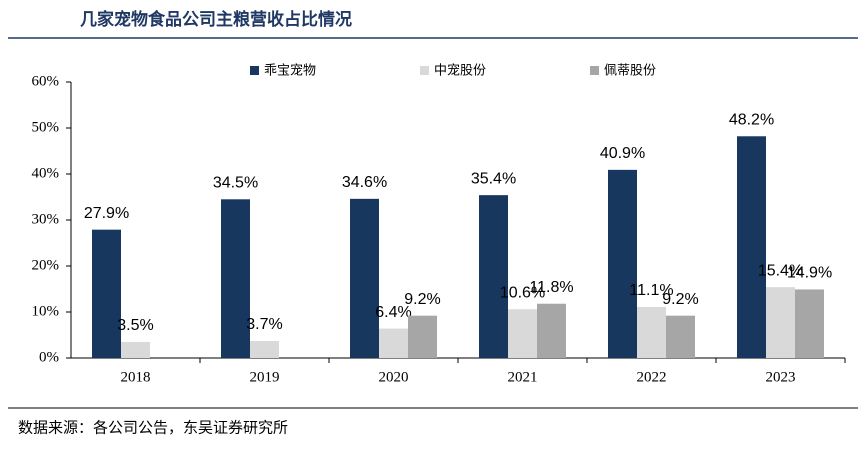 Image resolution: width=866 pixels, height=449 pixels. Describe the element at coordinates (394, 377) in the screenshot. I see `x-tick-label: 2020` at that location.